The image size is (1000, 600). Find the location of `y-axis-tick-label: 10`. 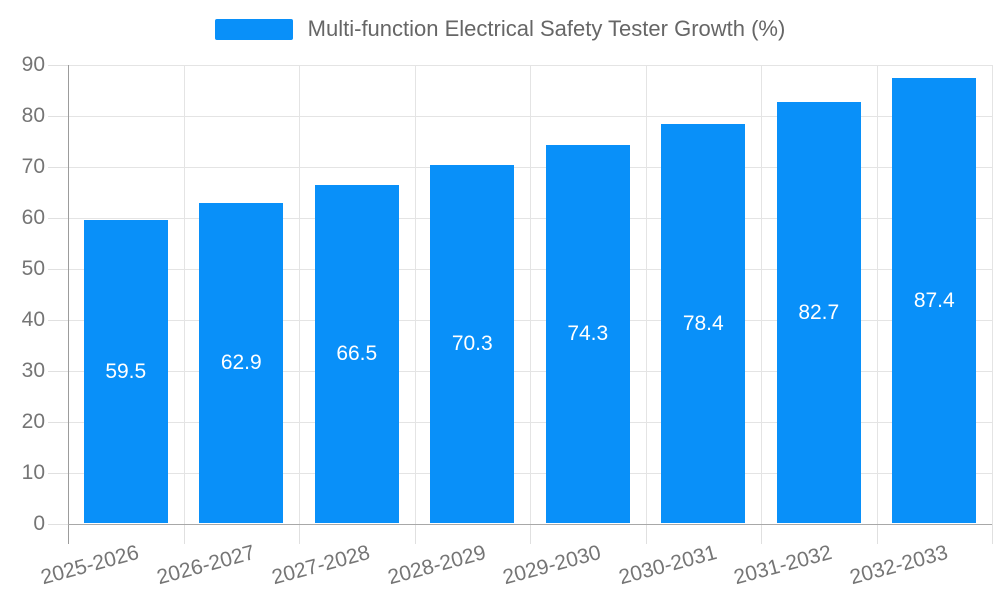

y-axis-tick-label: 10 is located at coordinates (33, 472).